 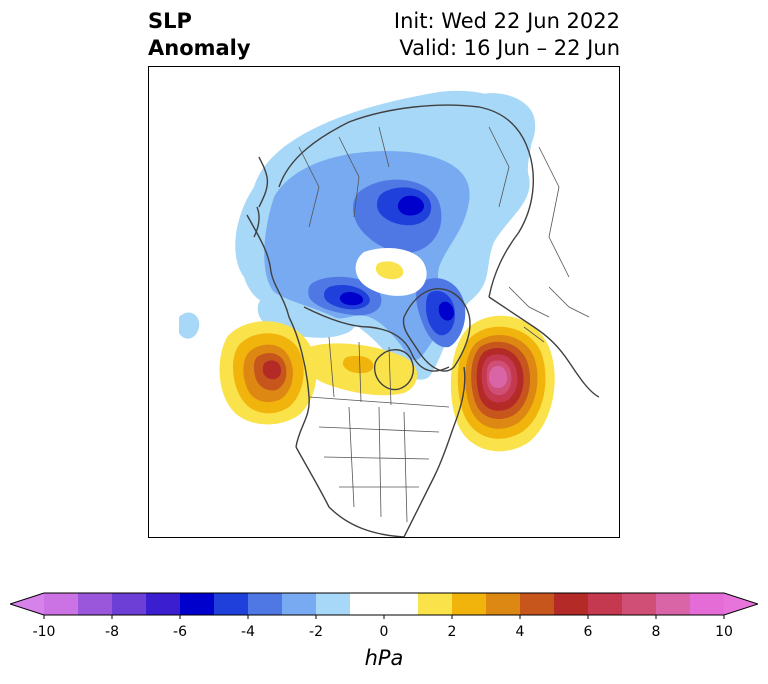 What do you see at coordinates (506, 21) in the screenshot?
I see `init-date: Init: Wed 22 Jun 2022` at bounding box center [506, 21].